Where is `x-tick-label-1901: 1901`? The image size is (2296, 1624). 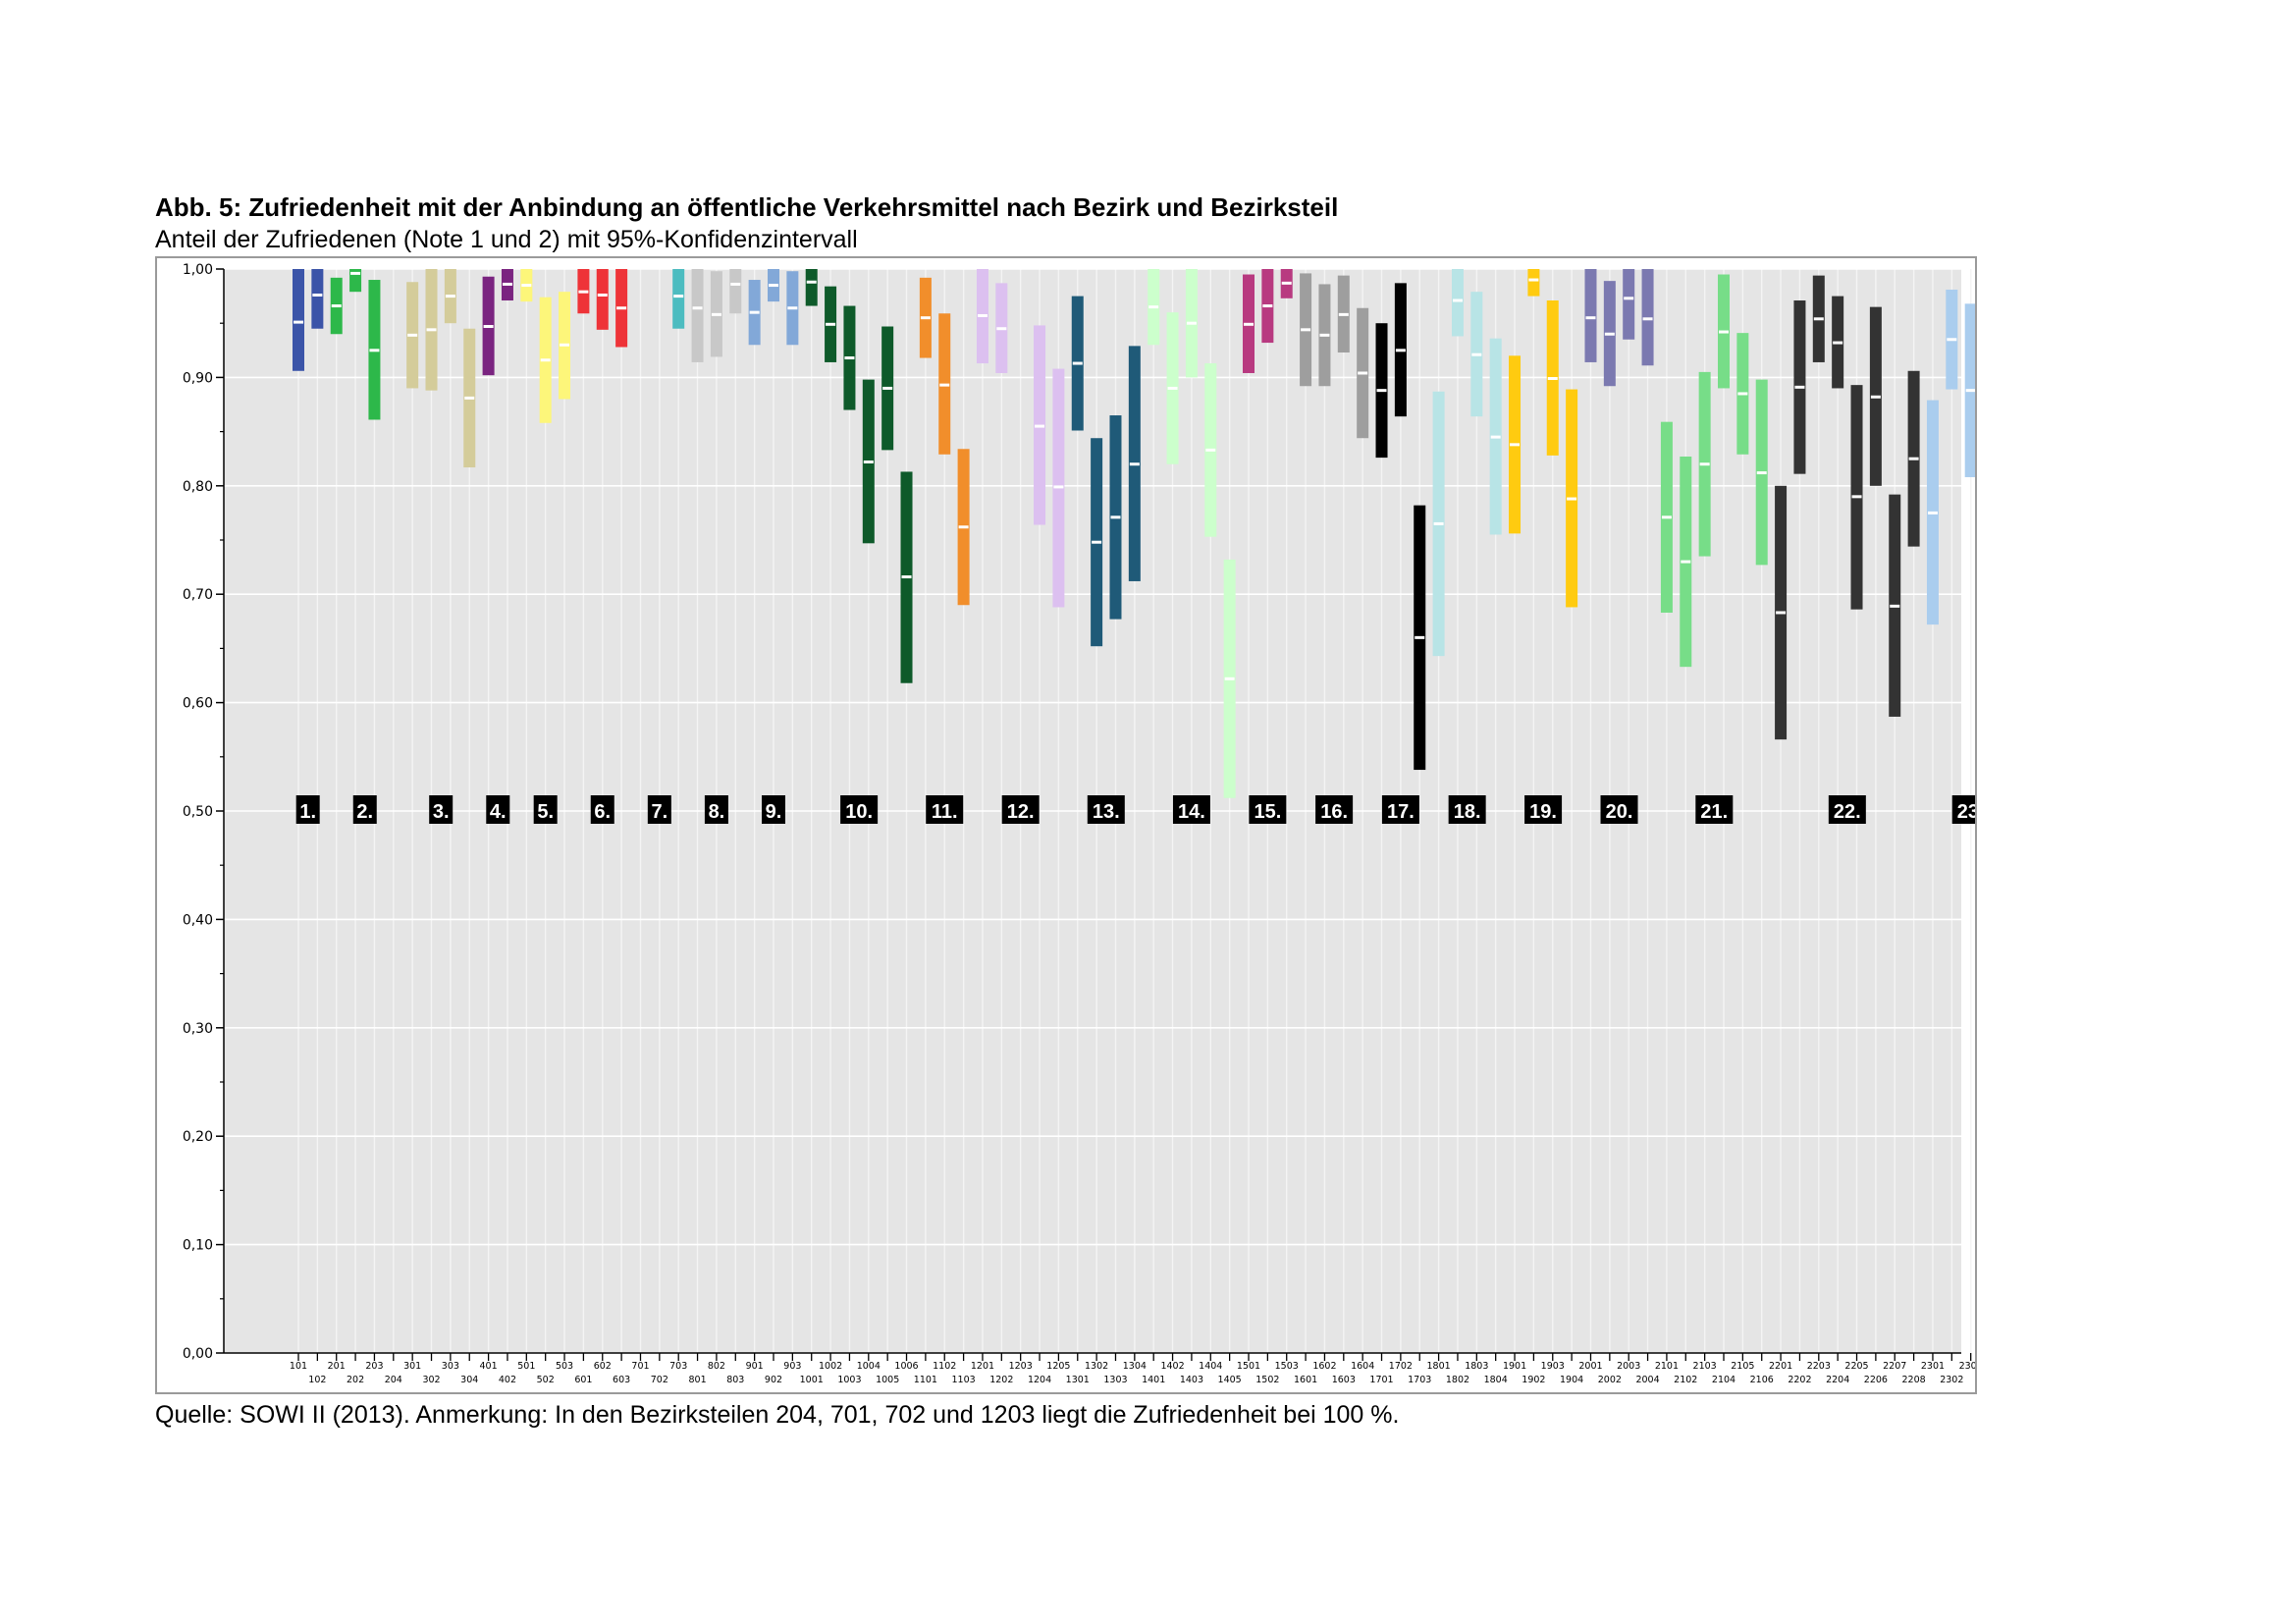 x-tick-label-1901: 1901 is located at coordinates (1514, 1366).